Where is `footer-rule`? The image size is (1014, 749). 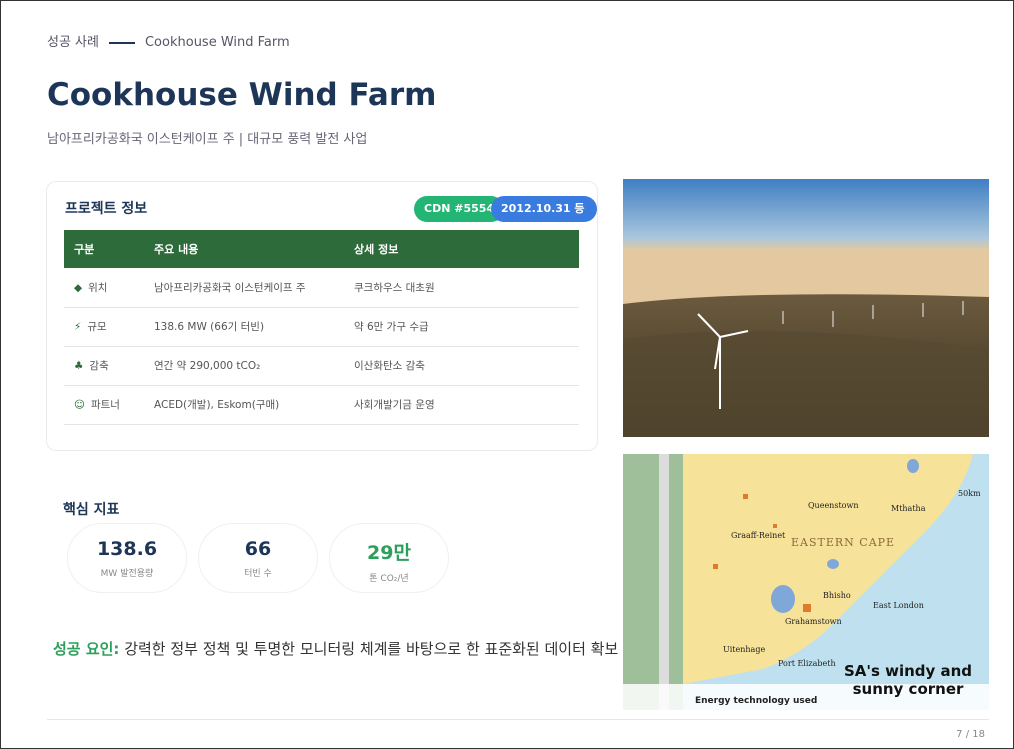
footer-rule is located at coordinates (518, 719).